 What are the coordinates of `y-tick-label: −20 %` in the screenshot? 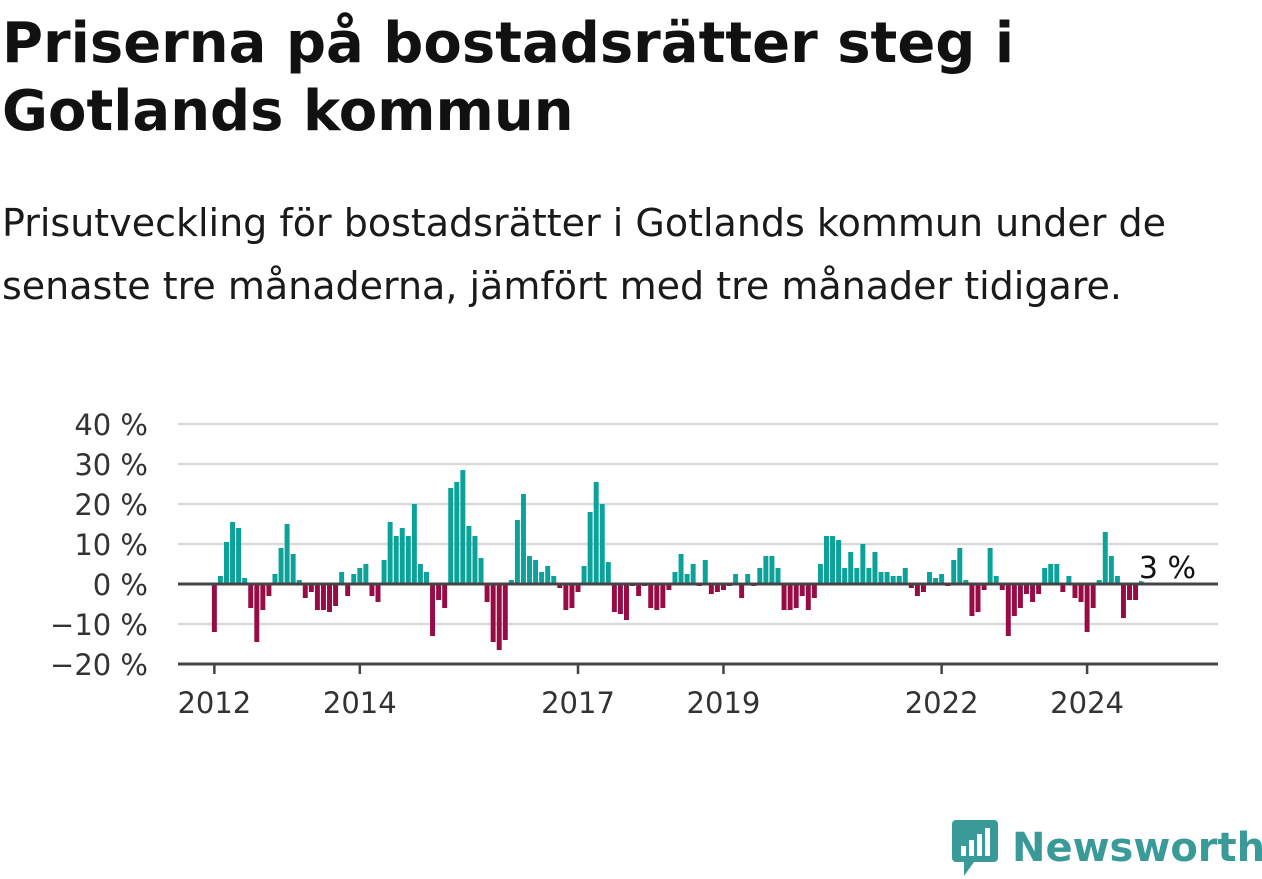 It's located at (99, 665).